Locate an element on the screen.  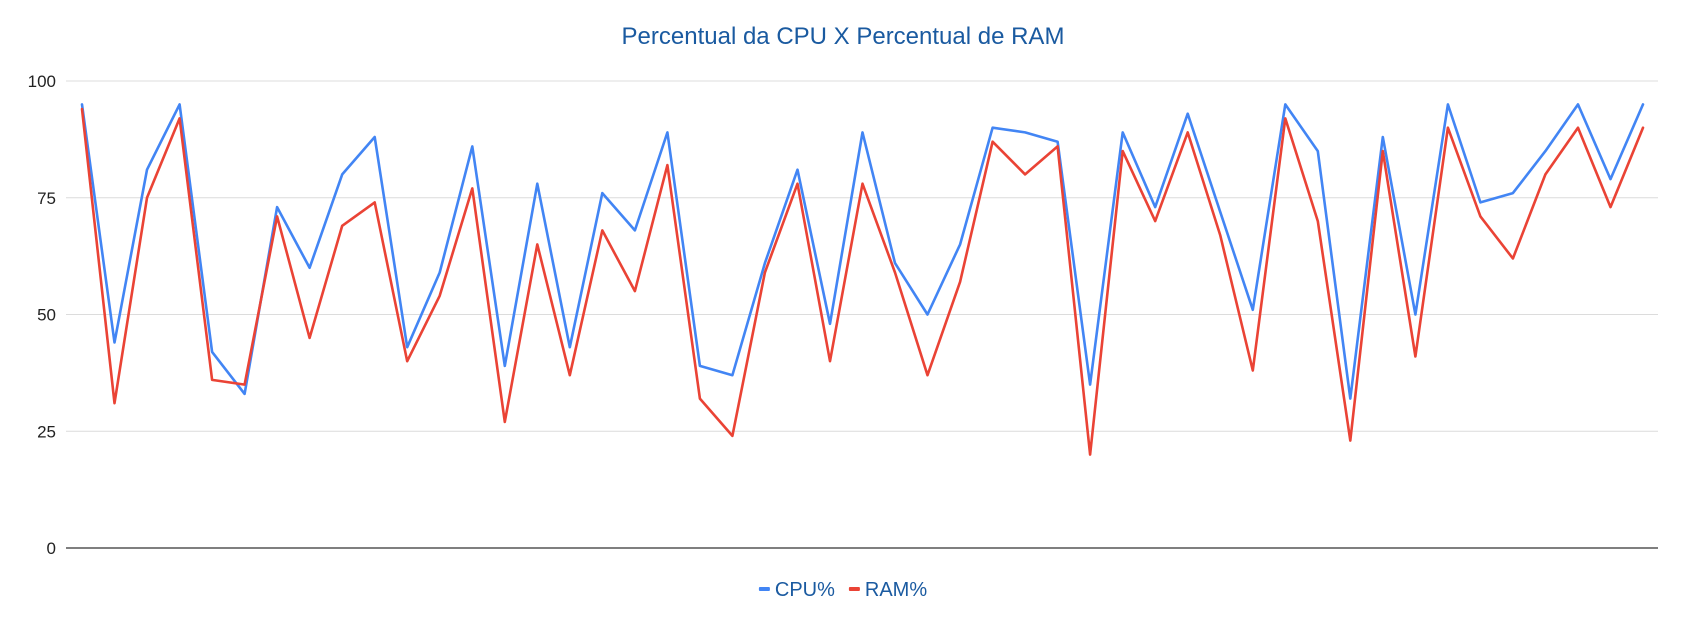
legend-label: RAM% is located at coordinates (896, 590).